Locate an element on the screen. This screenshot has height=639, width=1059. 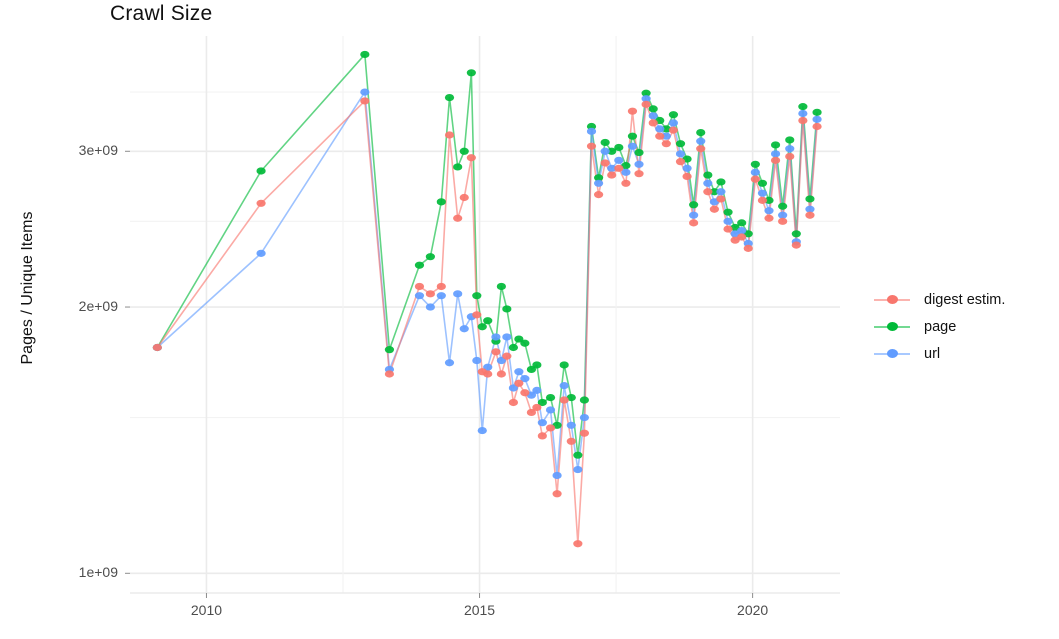
x-tick-label: 2015 is located at coordinates (479, 610).